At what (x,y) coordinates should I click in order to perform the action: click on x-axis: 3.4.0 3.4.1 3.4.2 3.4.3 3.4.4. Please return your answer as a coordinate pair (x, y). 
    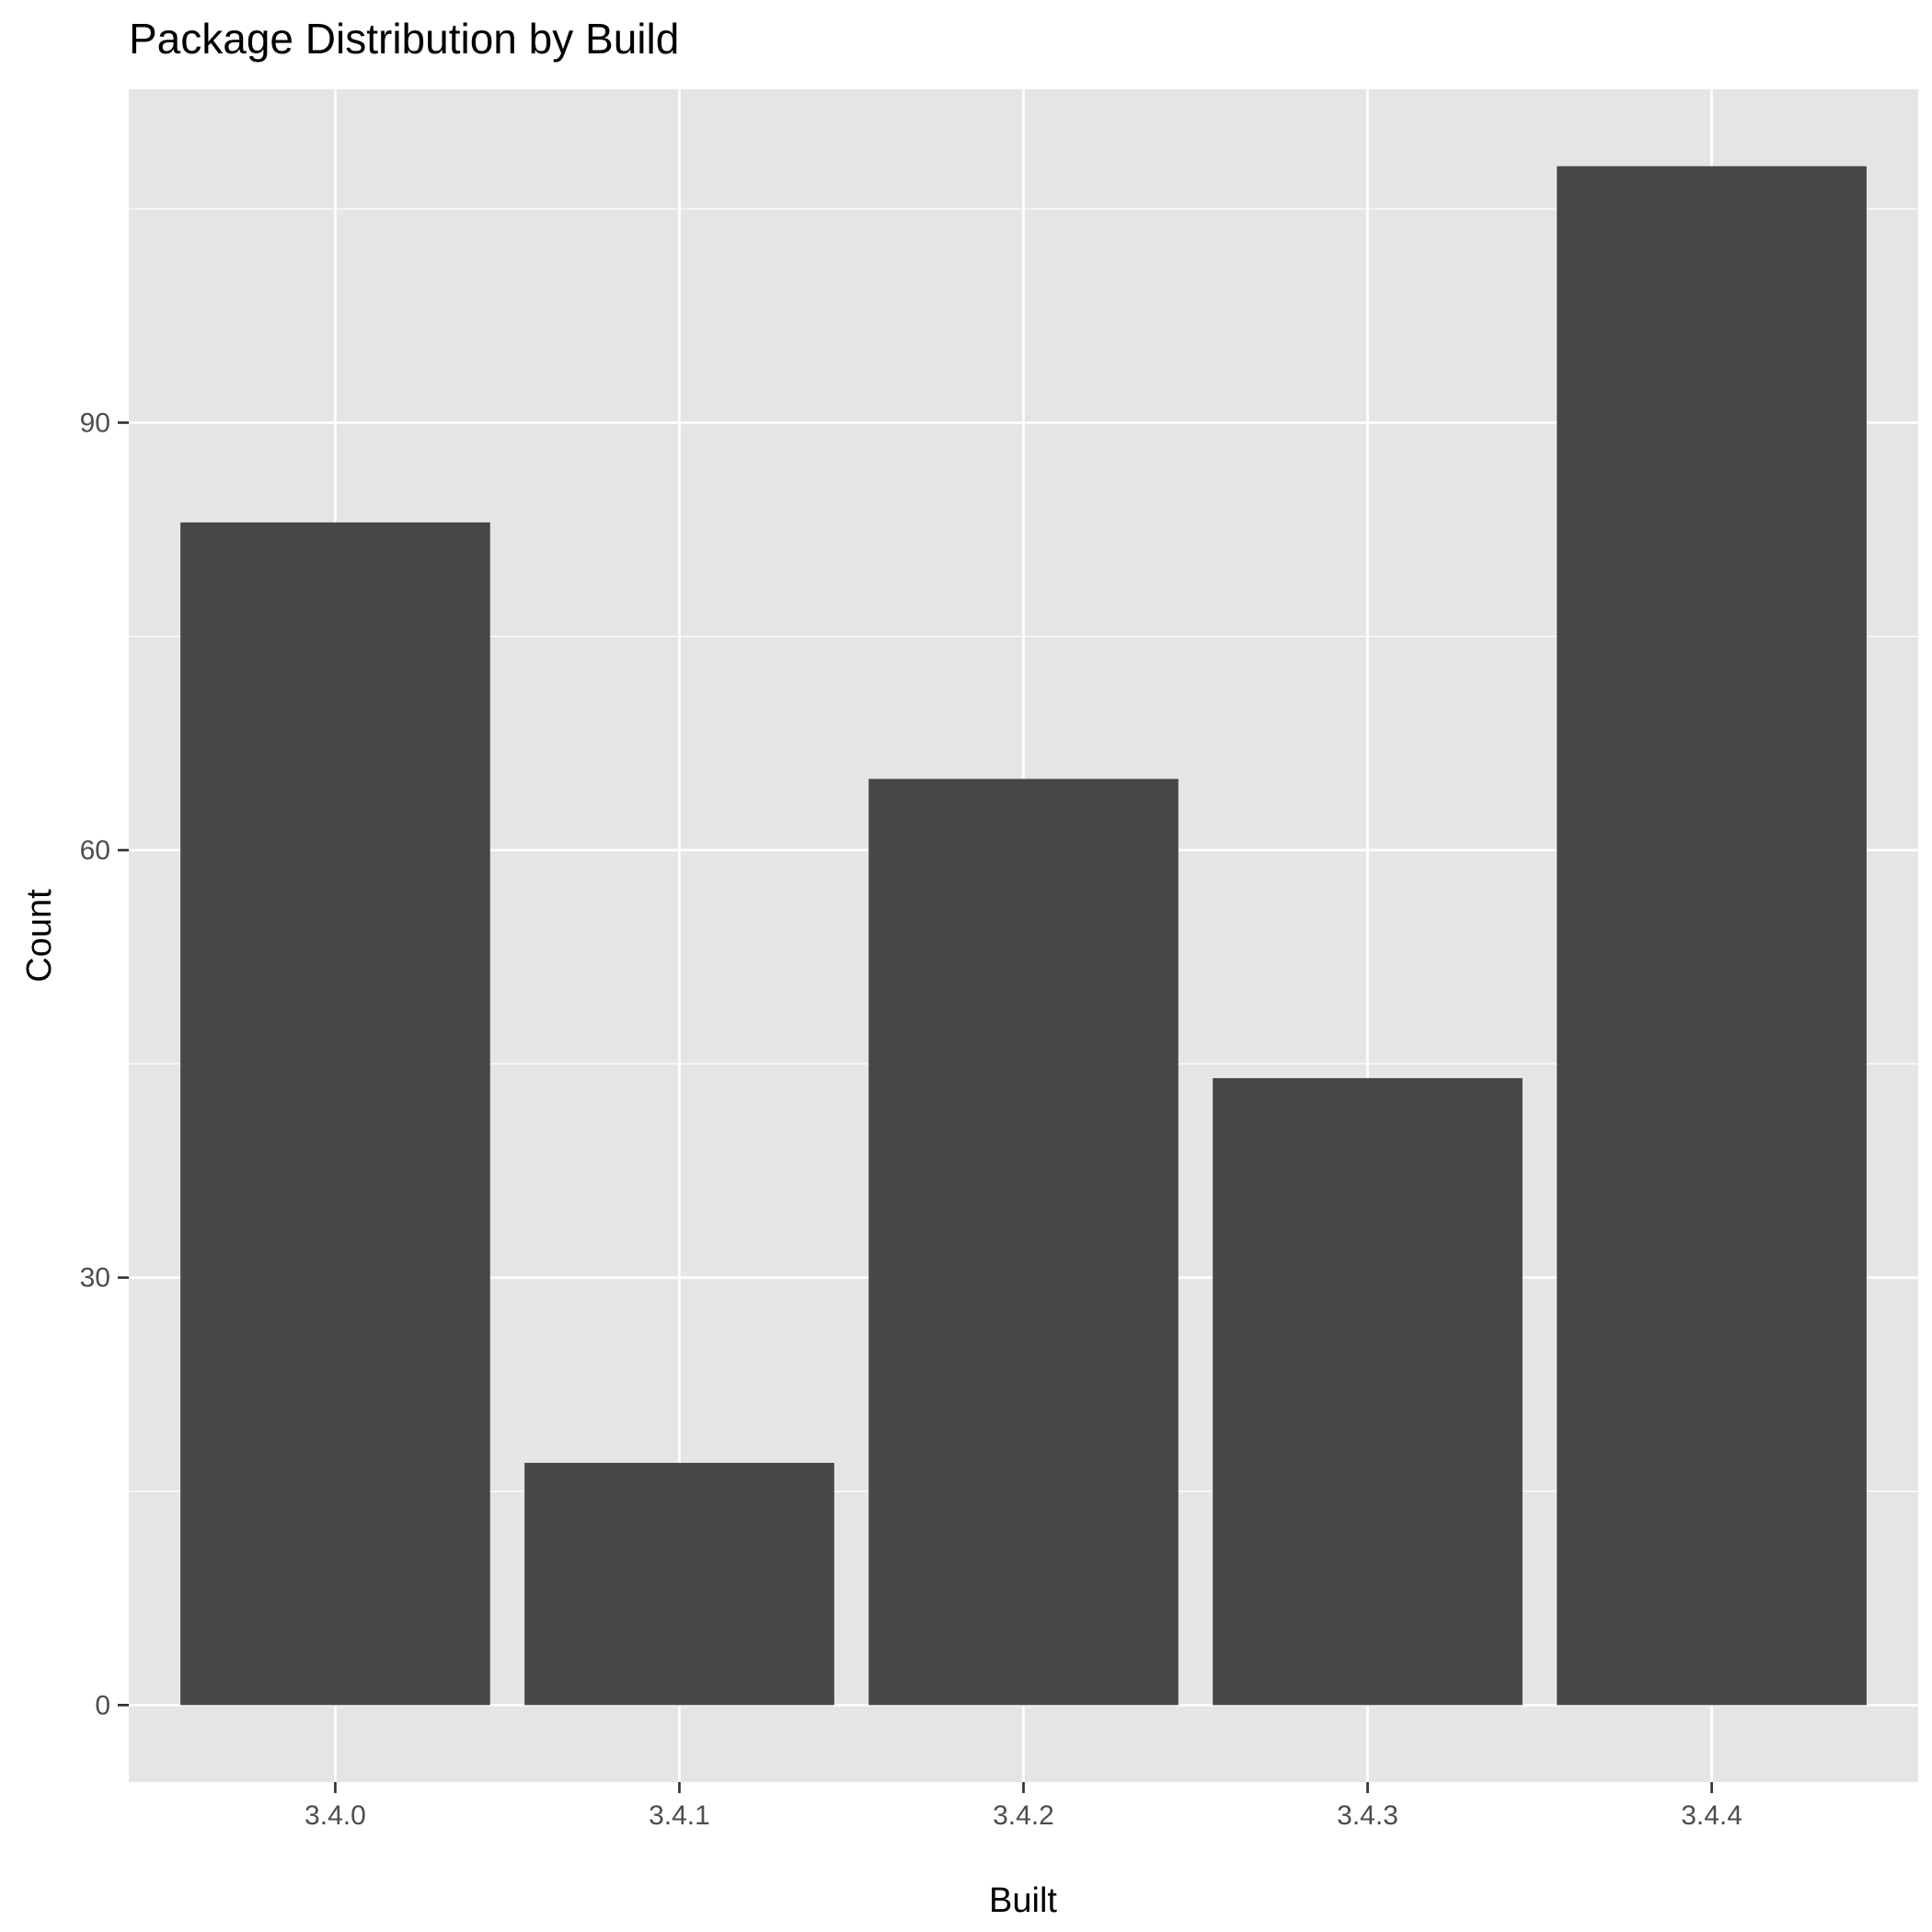
    Looking at the image, I should click on (1023, 1806).